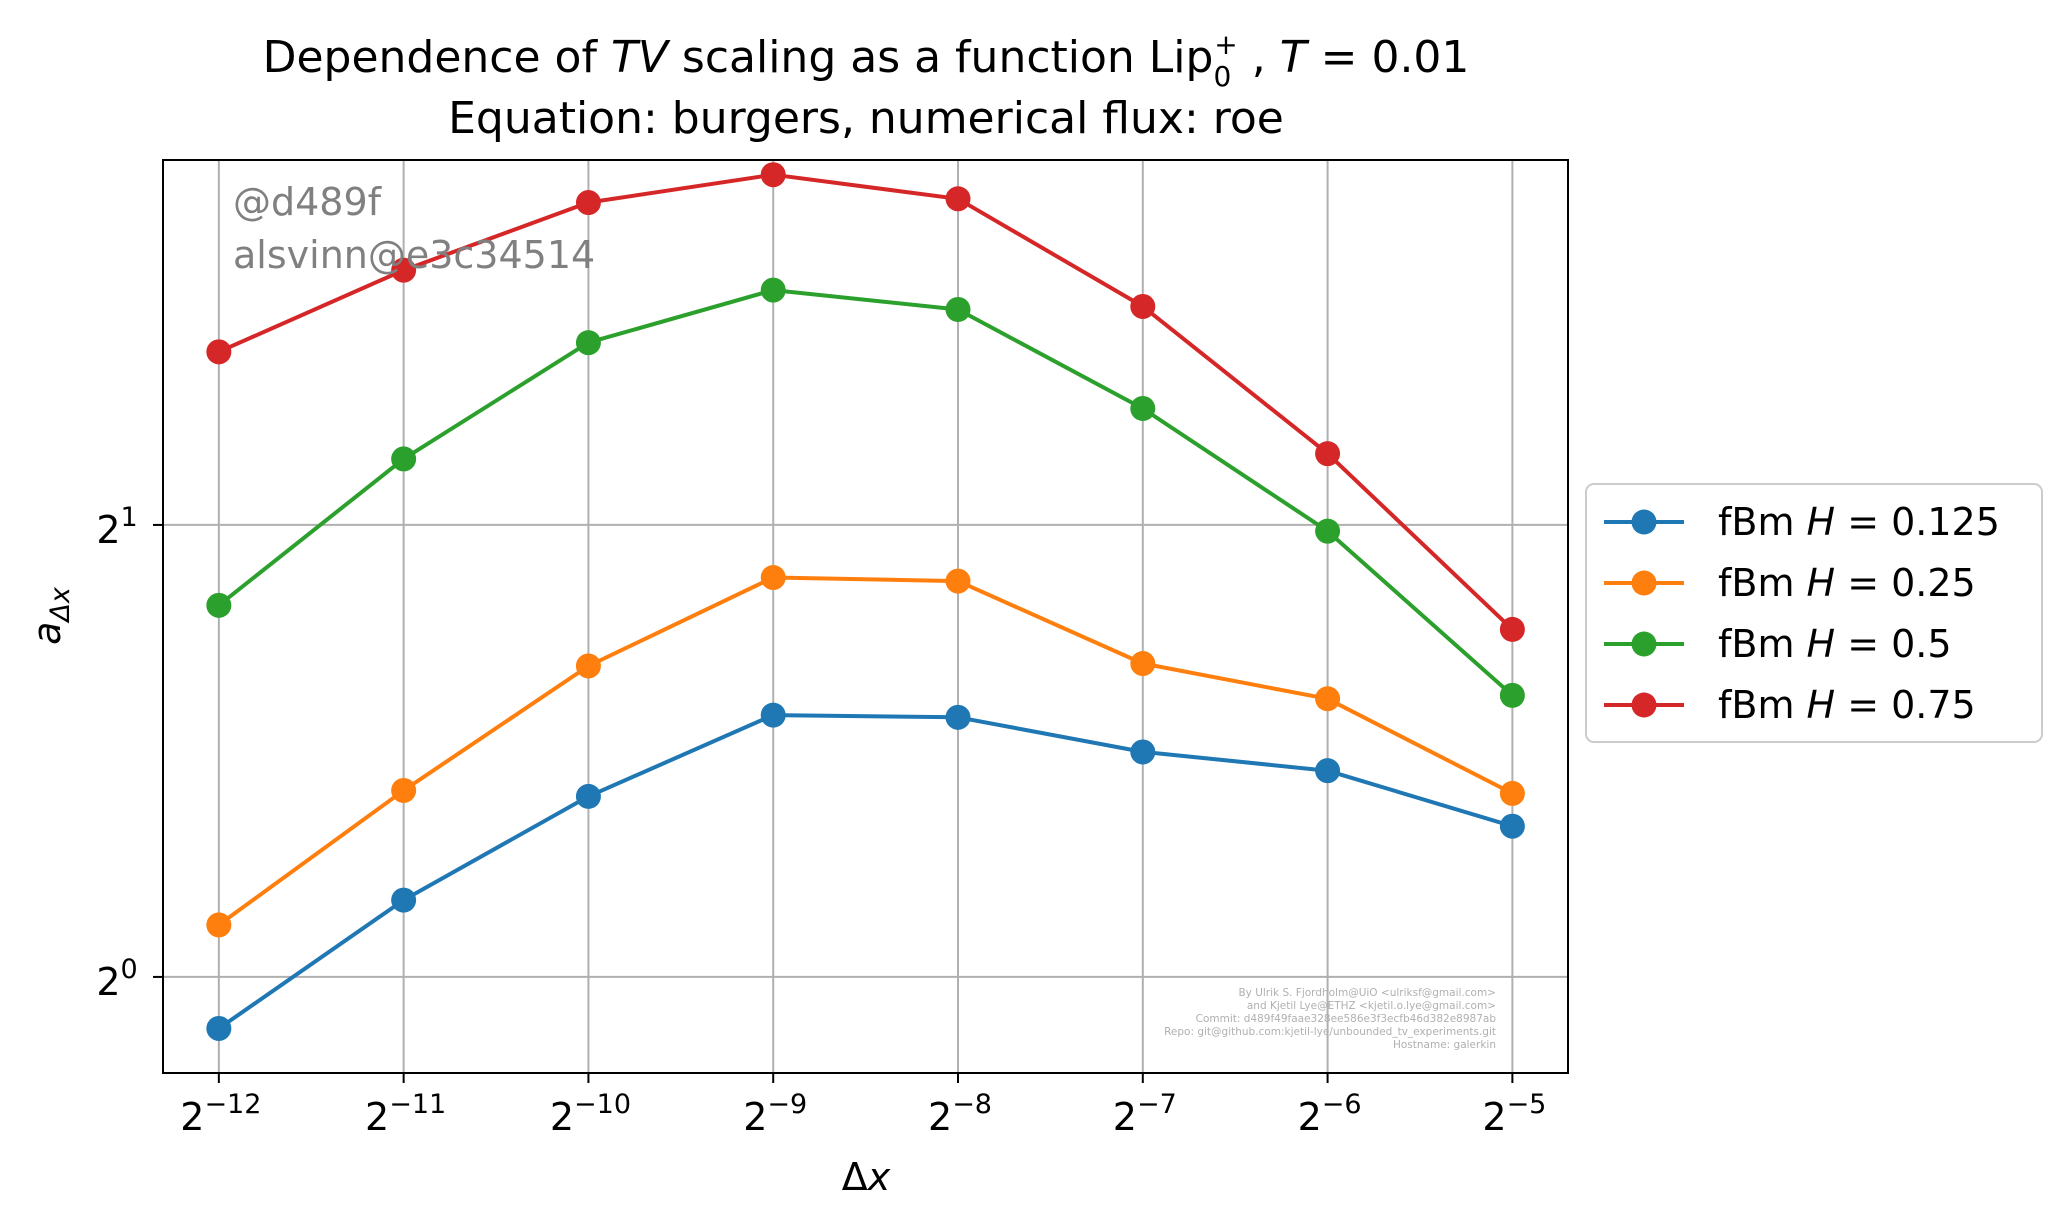 Image resolution: width=2054 pixels, height=1222 pixels. Describe the element at coordinates (1145, 1114) in the screenshot. I see `x-tick-label: 2−7` at that location.